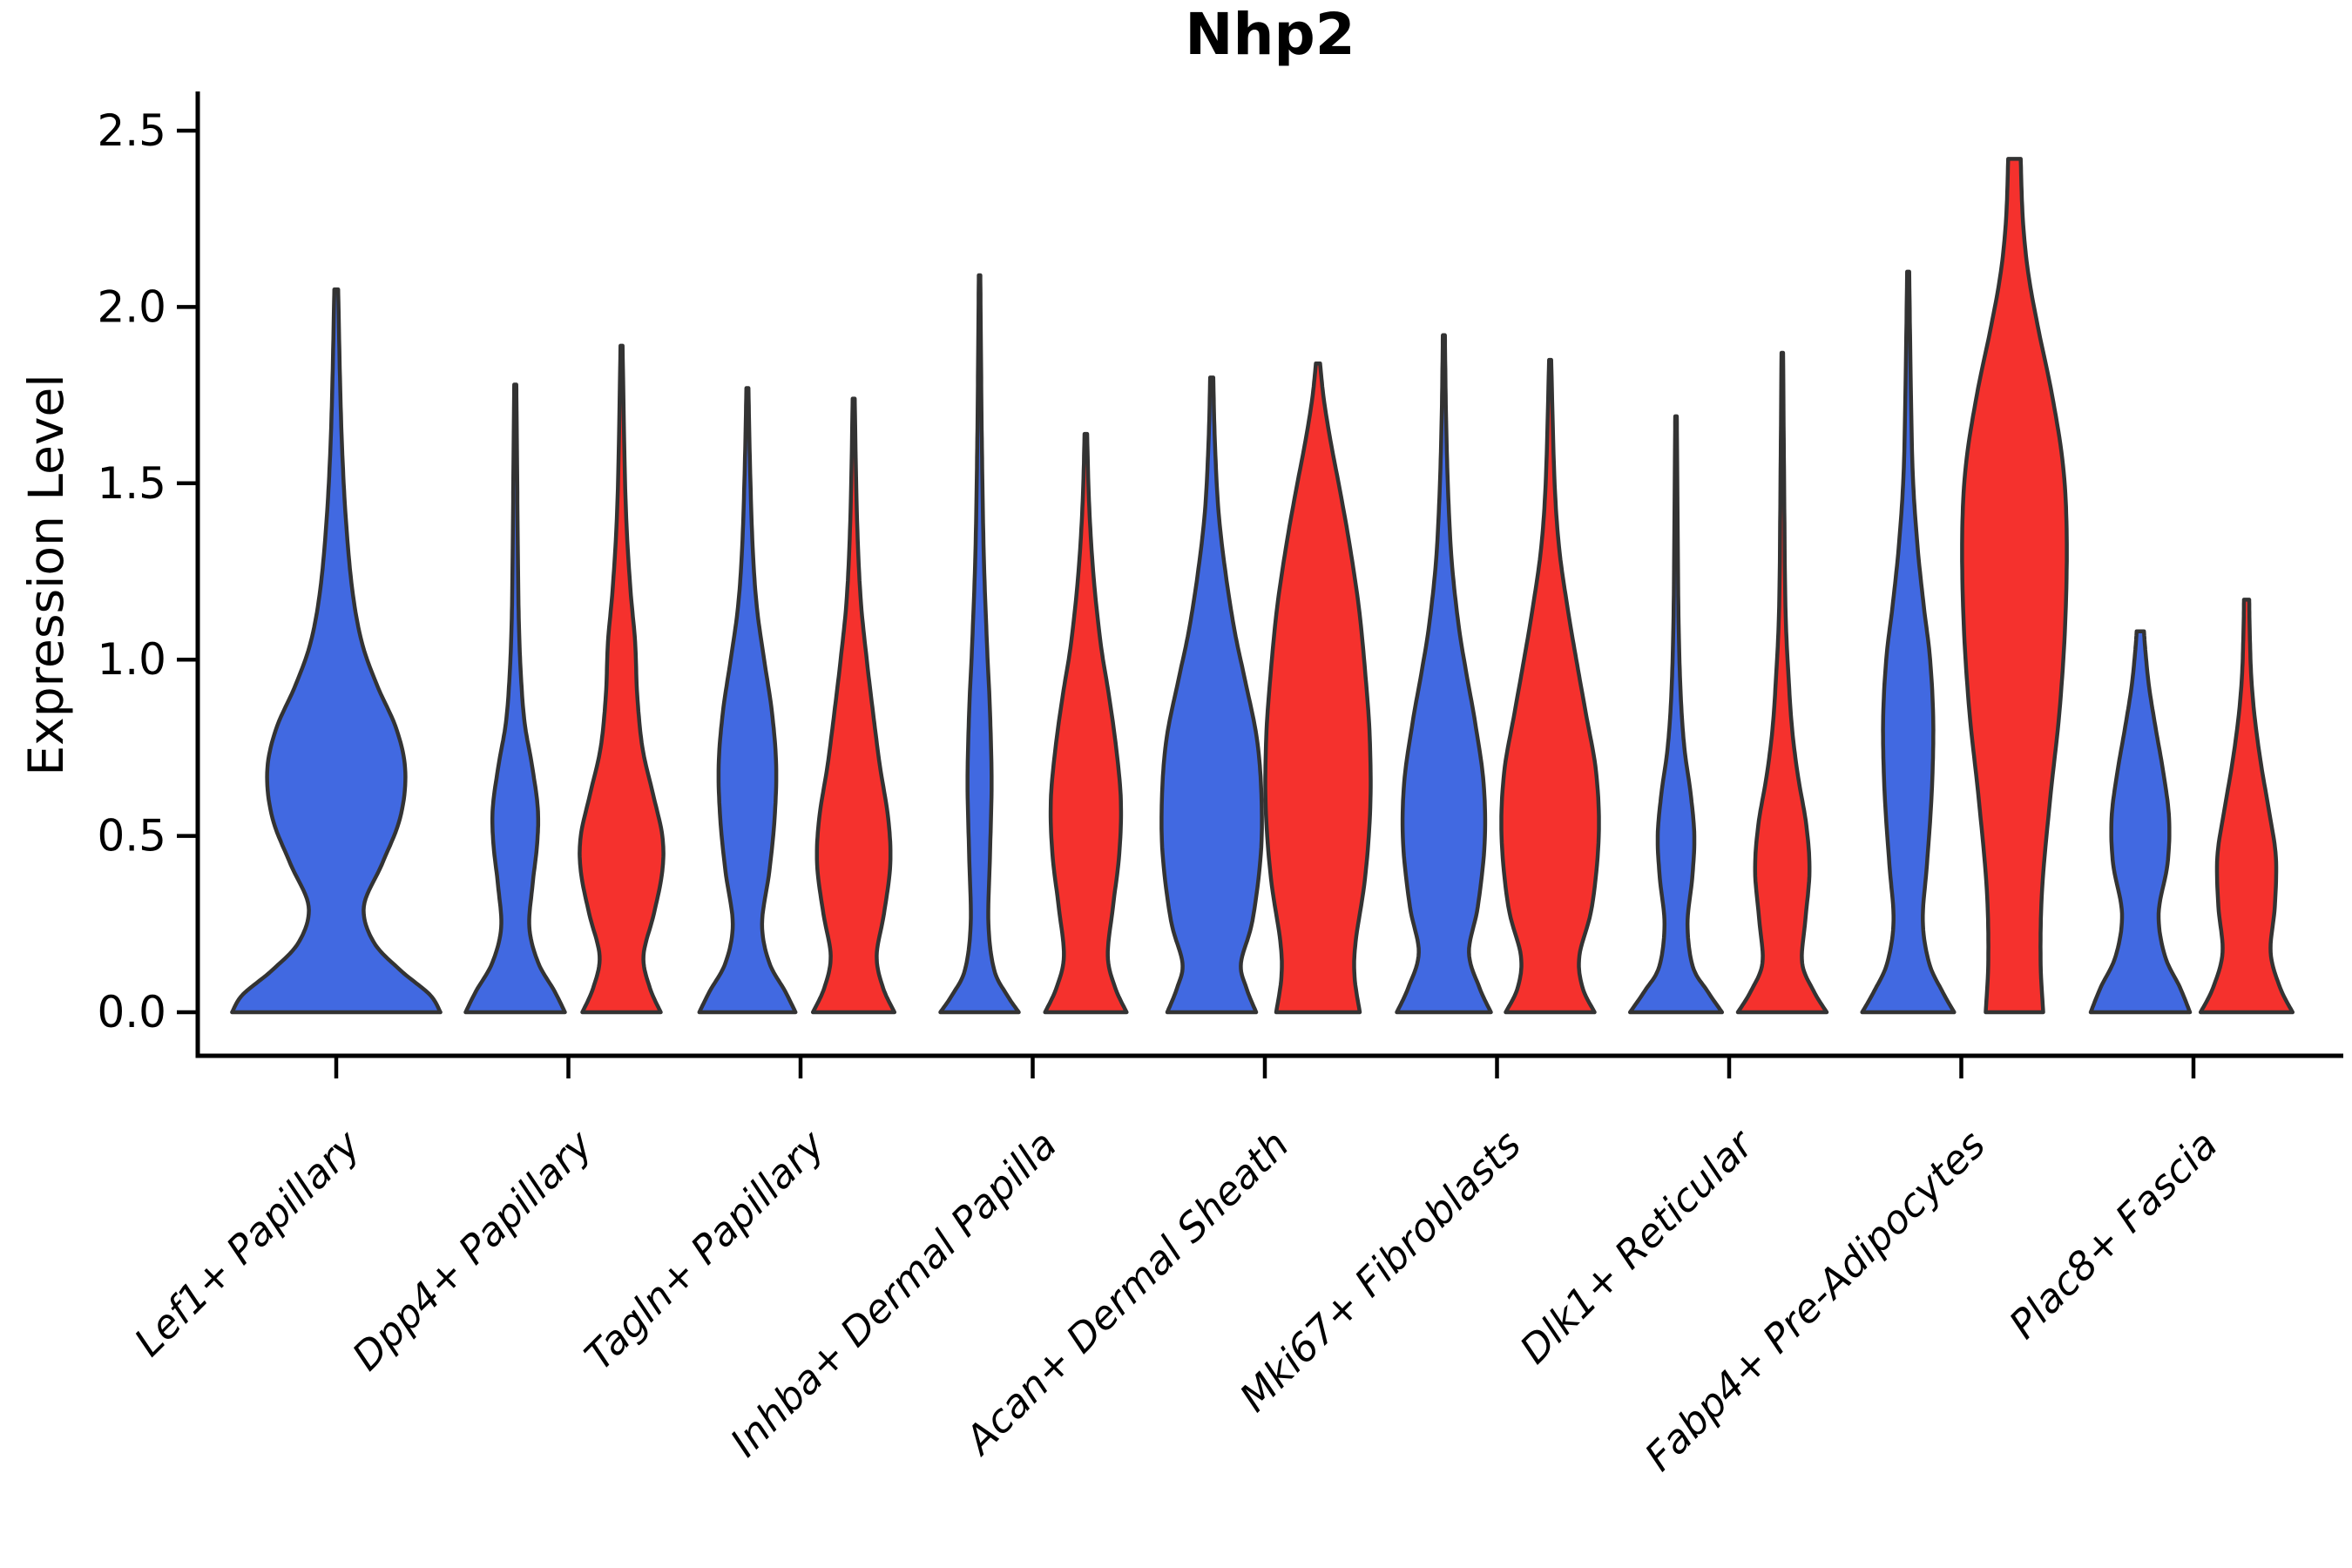  Describe the element at coordinates (1270, 34) in the screenshot. I see `chart-title: Nhp2` at that location.